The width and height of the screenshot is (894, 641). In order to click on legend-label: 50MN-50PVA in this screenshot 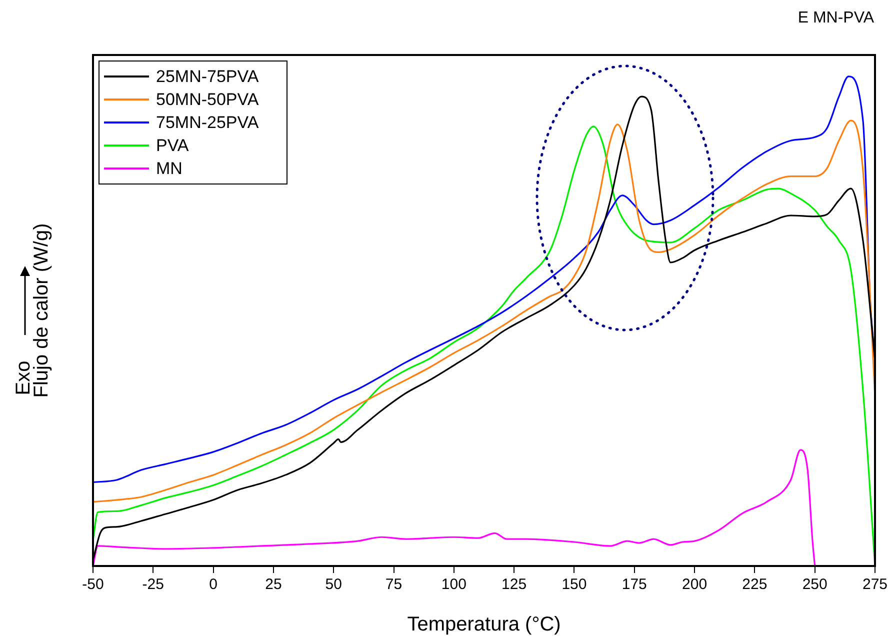, I will do `click(208, 100)`.